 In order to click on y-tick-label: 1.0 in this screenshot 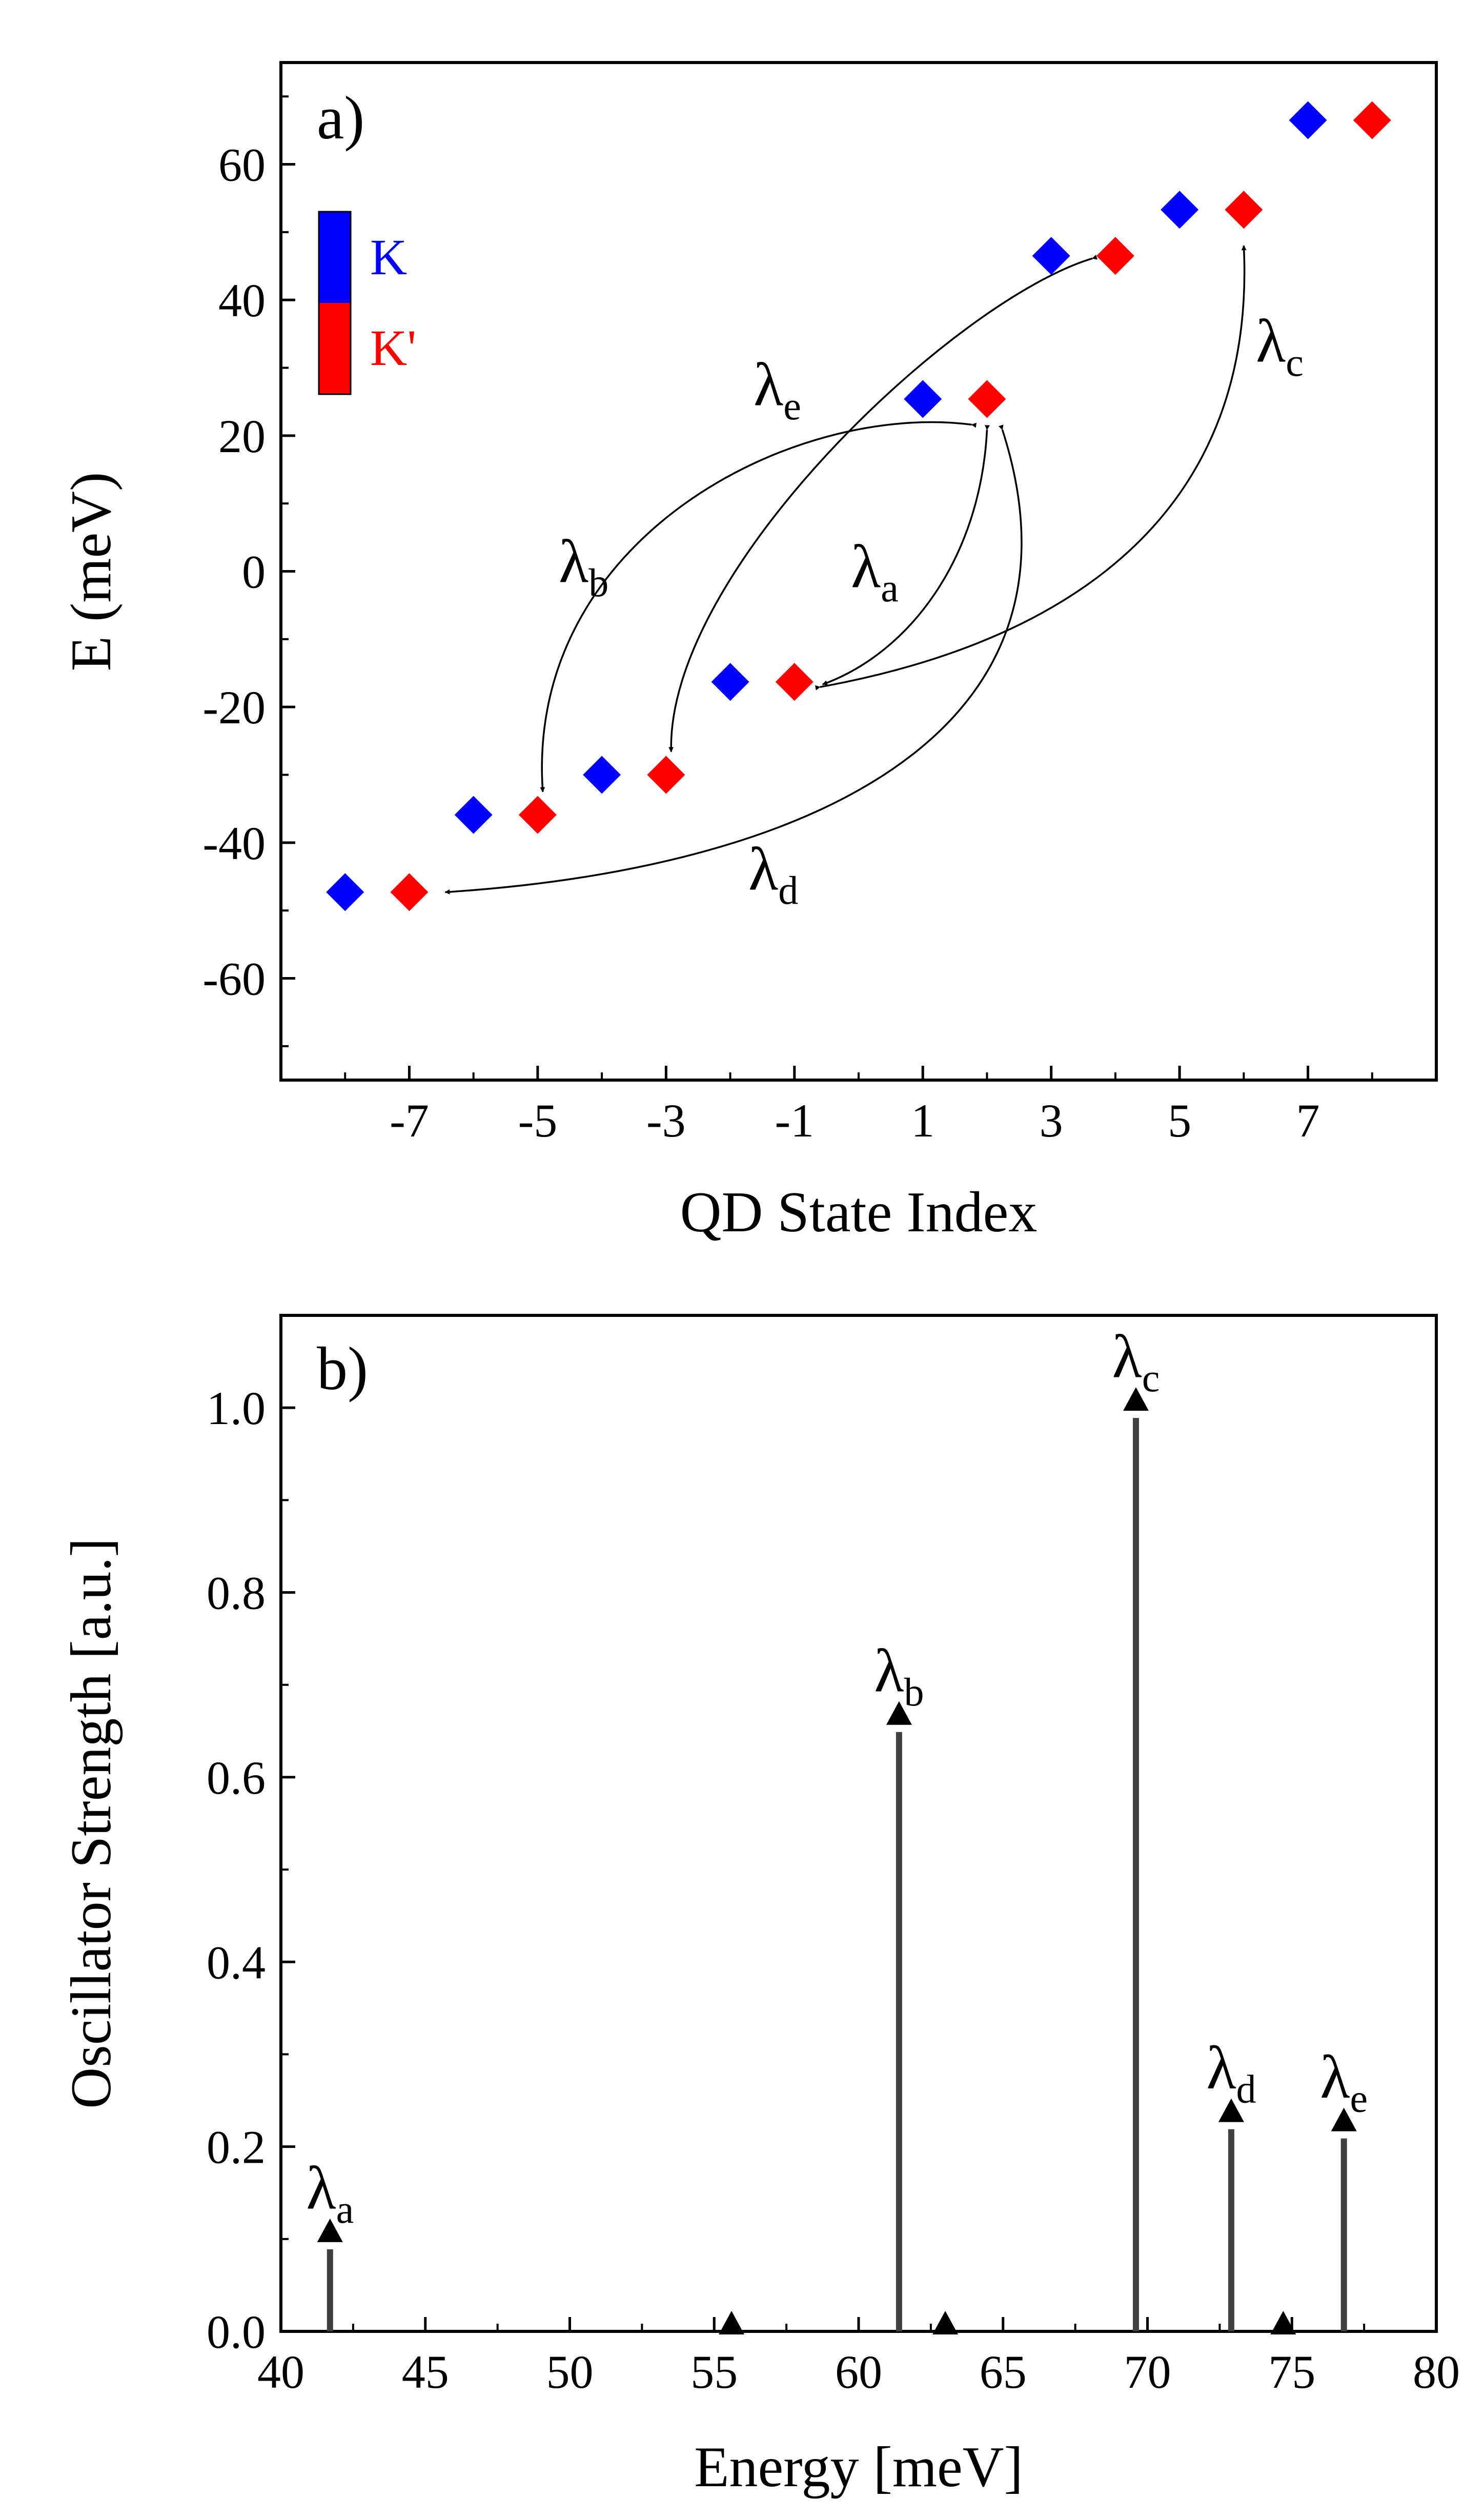, I will do `click(236, 1408)`.